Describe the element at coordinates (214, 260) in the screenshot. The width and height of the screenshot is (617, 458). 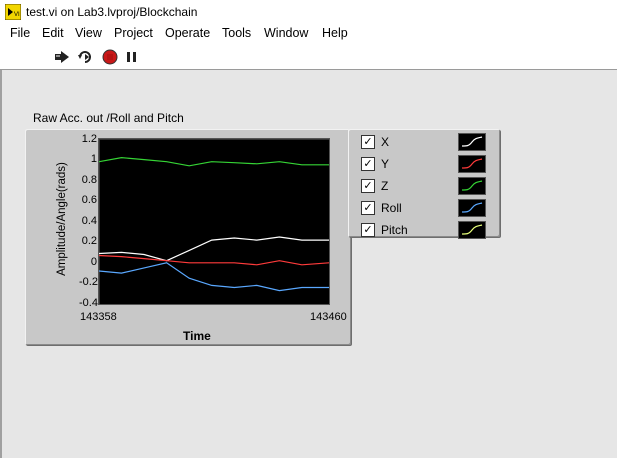
I see `series-line-y` at that location.